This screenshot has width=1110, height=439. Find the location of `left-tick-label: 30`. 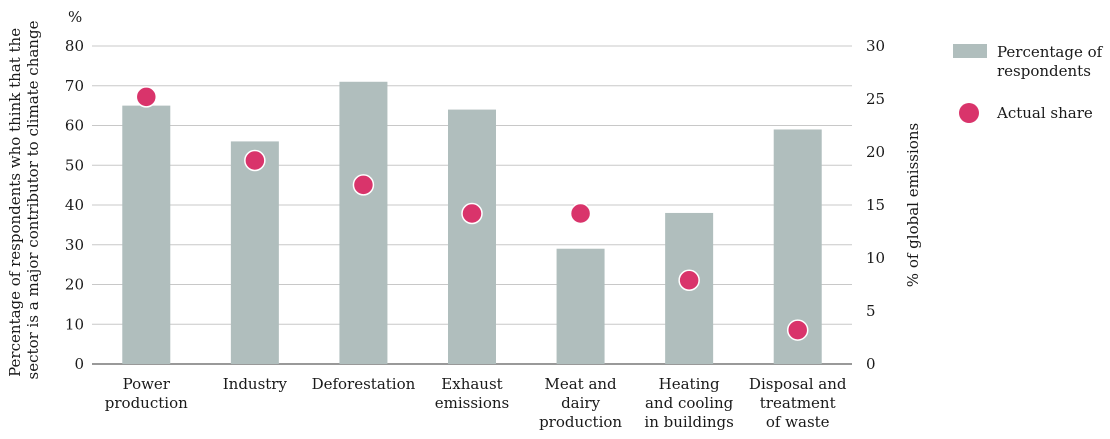

left-tick-label: 30 is located at coordinates (74, 245).